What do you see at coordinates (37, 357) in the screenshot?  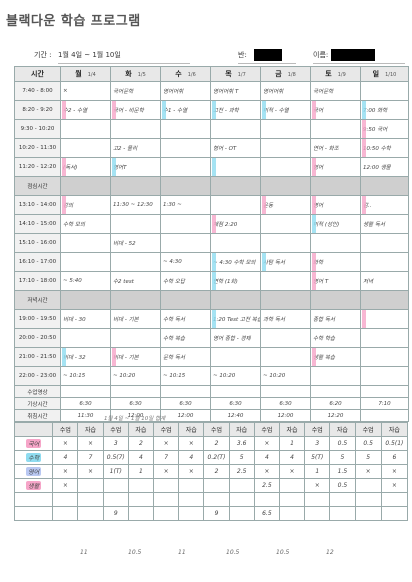 I see `time-slot-label: 21:00 - 21:50` at bounding box center [37, 357].